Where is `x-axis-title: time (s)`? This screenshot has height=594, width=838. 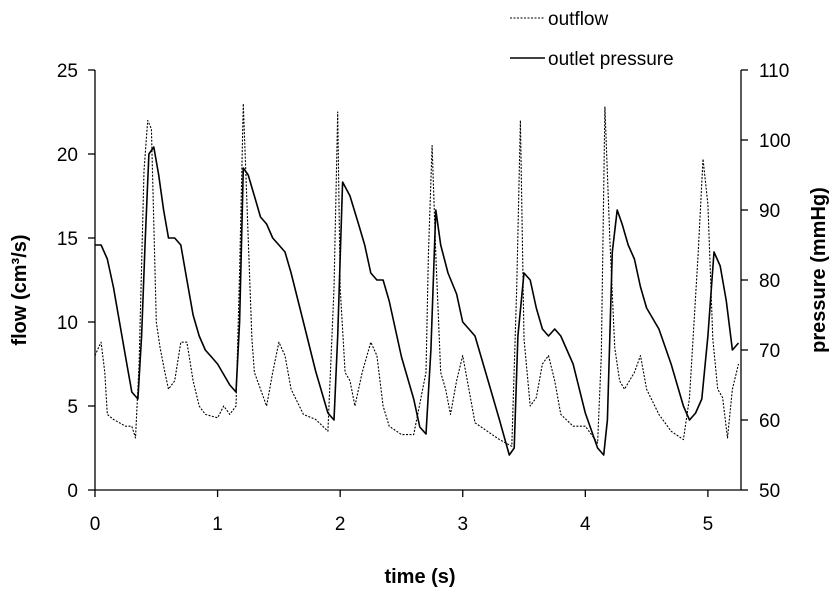
x-axis-title: time (s) is located at coordinates (419, 577).